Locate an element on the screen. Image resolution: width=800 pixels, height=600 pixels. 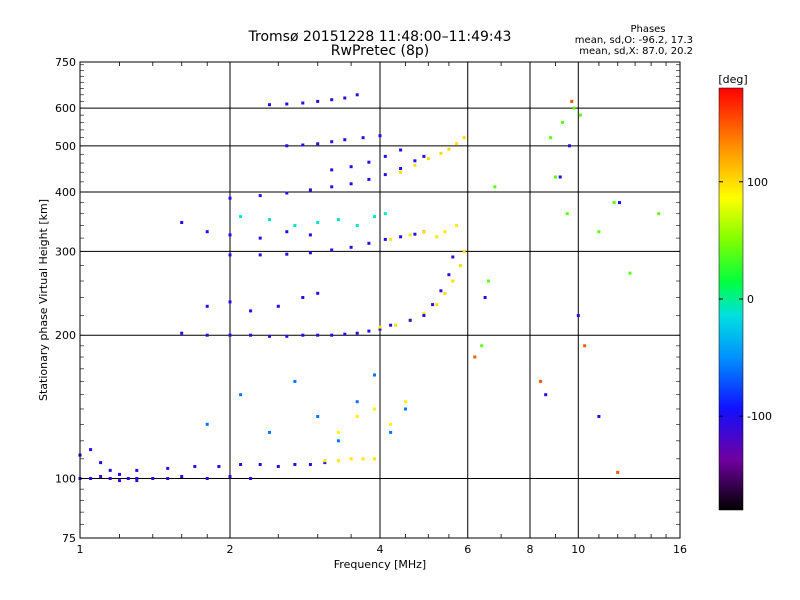
y-tick-label: 600 is located at coordinates (65, 108).